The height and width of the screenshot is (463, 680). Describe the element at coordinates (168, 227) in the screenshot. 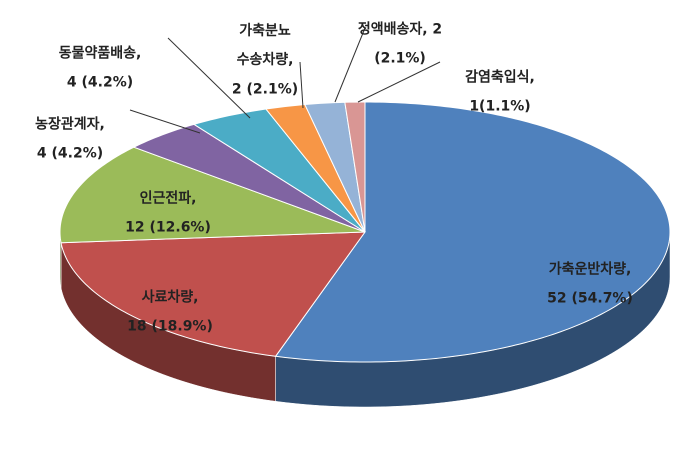

I see `value-label: 12 (12.6%)` at that location.